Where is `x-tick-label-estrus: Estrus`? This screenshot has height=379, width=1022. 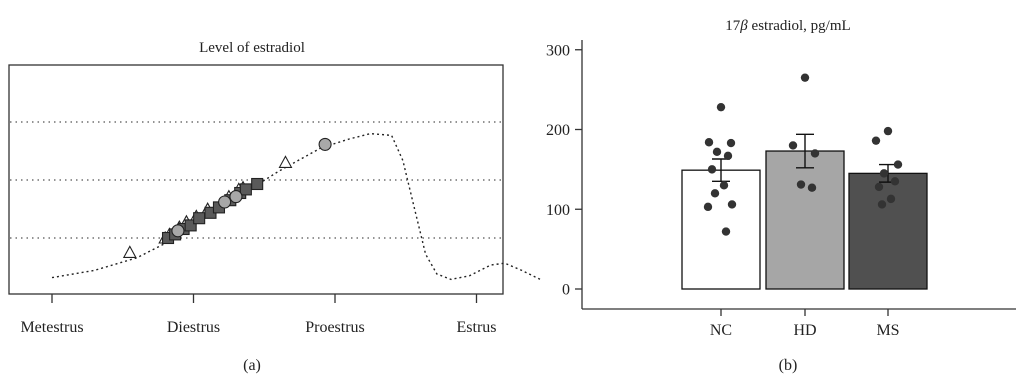
x-tick-label-estrus: Estrus is located at coordinates (477, 327).